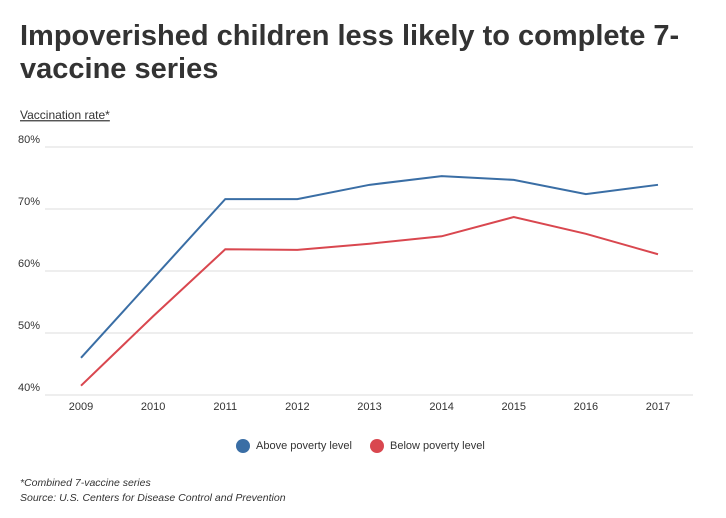  I want to click on legend-label: Below poverty level, so click(437, 446).